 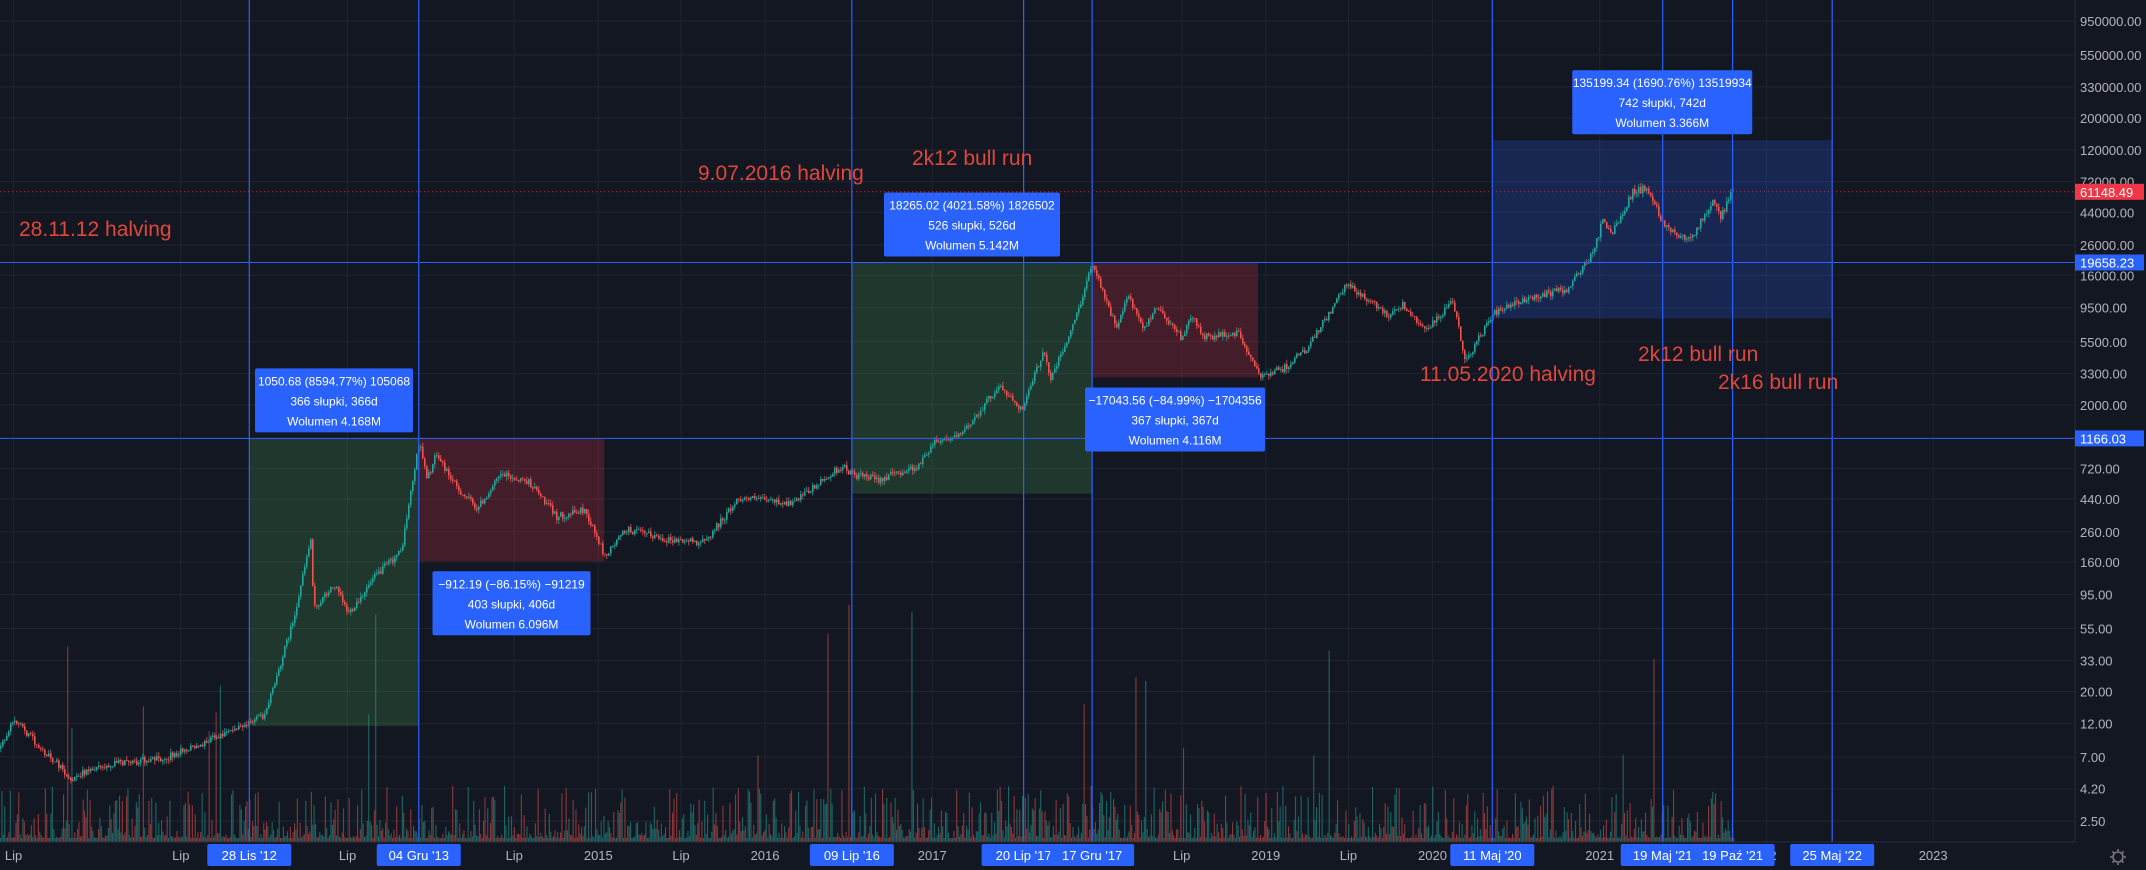 What do you see at coordinates (971, 225) in the screenshot?
I see `range-label-text: 526 słupki, 526d` at bounding box center [971, 225].